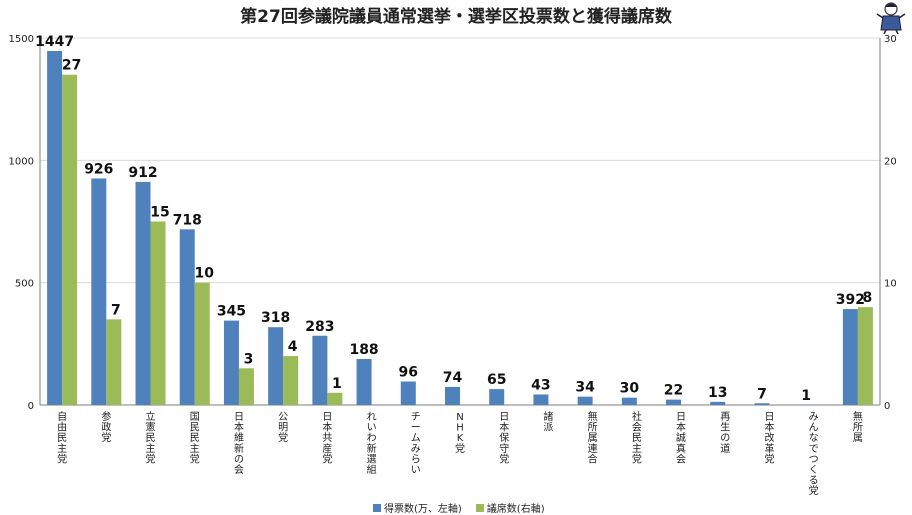  I want to click on x-tick-label: チームみらい, so click(416, 443).